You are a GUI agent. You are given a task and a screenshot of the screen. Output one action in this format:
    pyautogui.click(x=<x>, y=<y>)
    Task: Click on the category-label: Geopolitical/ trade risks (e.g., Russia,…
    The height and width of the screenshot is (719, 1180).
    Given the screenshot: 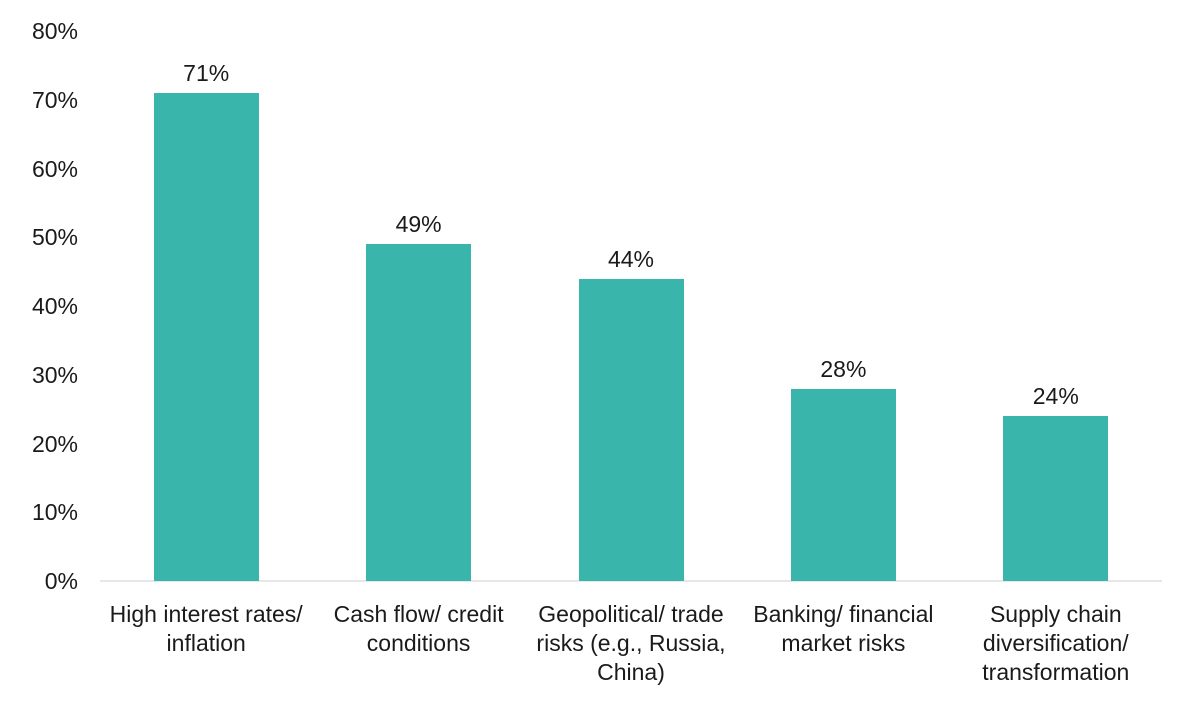 What is the action you would take?
    pyautogui.click(x=631, y=643)
    